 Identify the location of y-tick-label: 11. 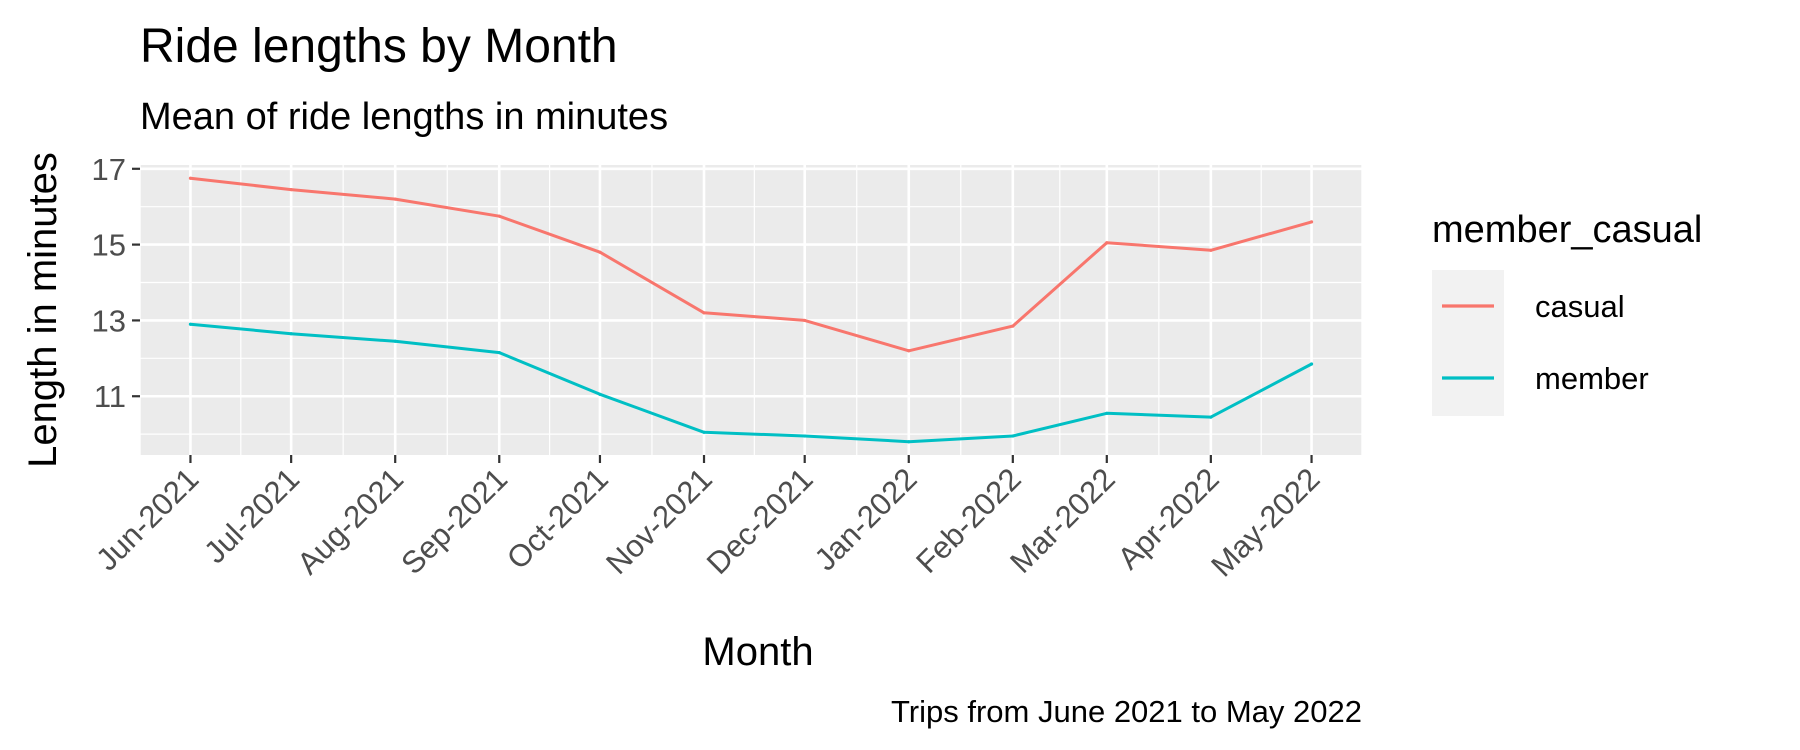
(110, 396).